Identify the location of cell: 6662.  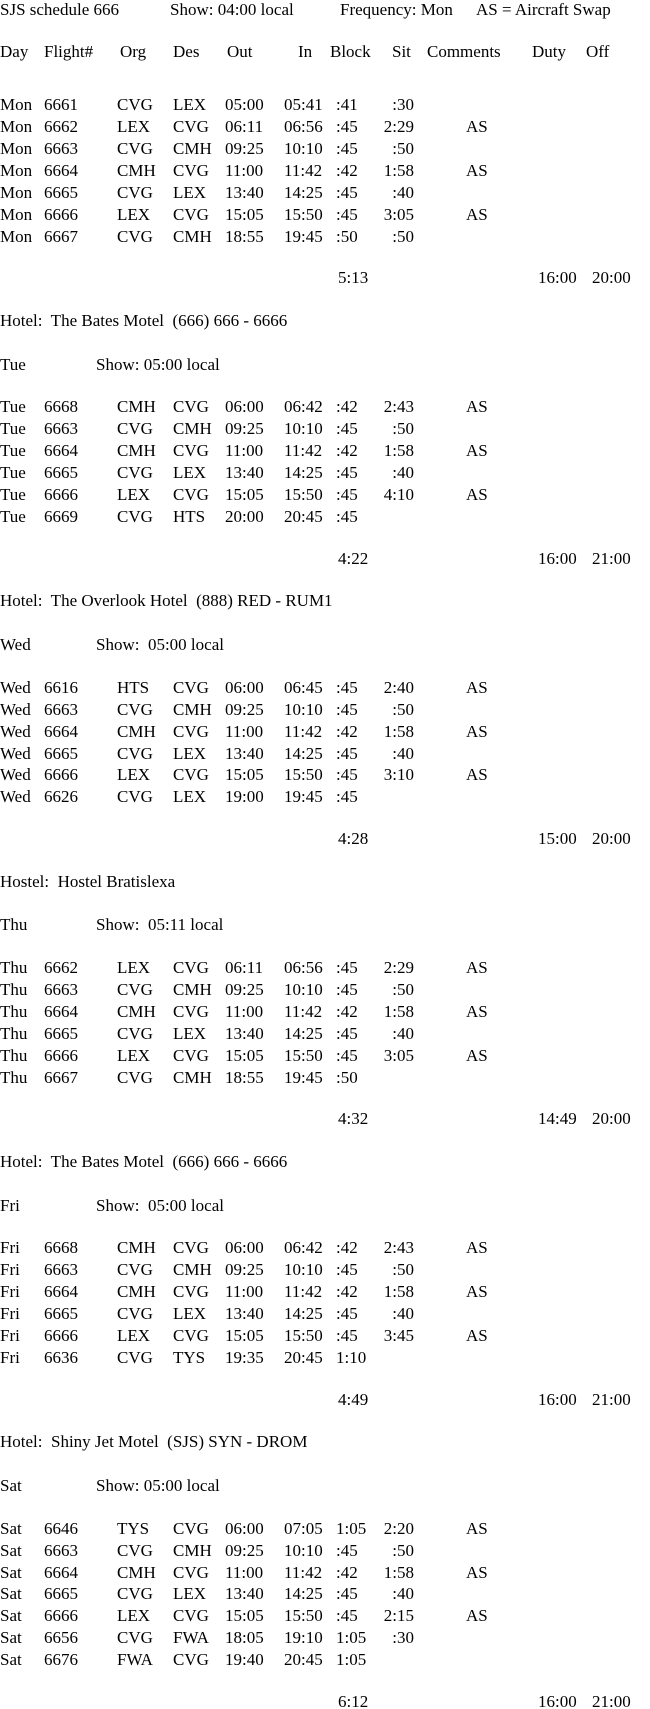
(61, 126).